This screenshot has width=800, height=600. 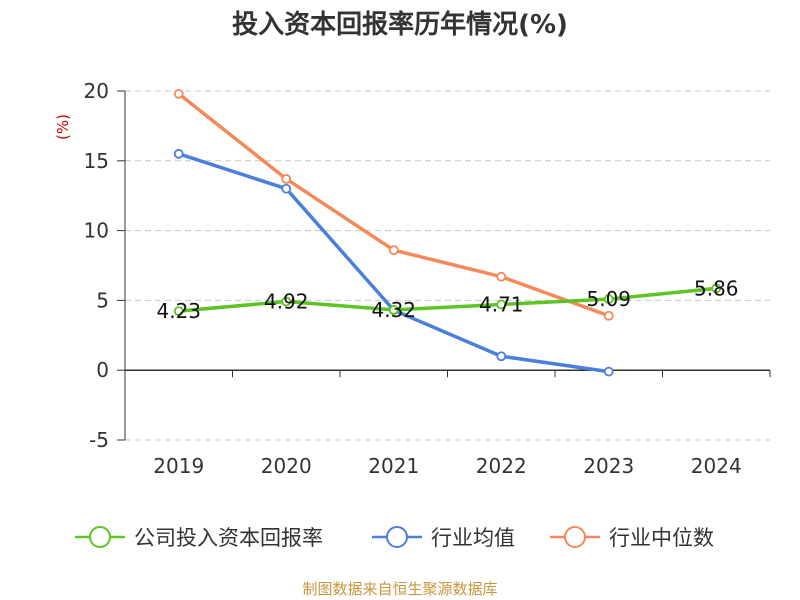 I want to click on x-tick-label: 2022, so click(x=501, y=466).